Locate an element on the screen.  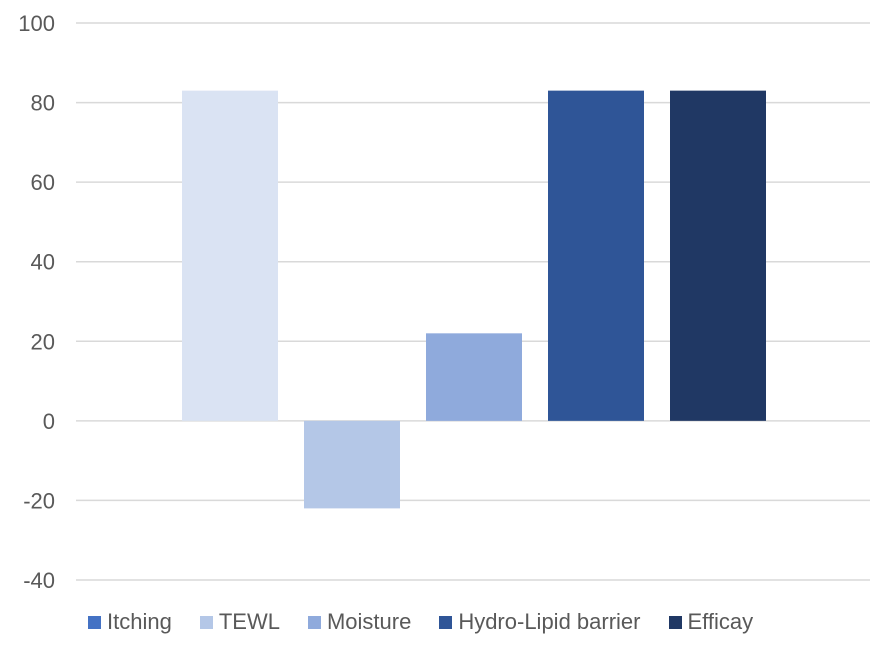
legend-label: Hydro-Lipid barrier is located at coordinates (549, 621).